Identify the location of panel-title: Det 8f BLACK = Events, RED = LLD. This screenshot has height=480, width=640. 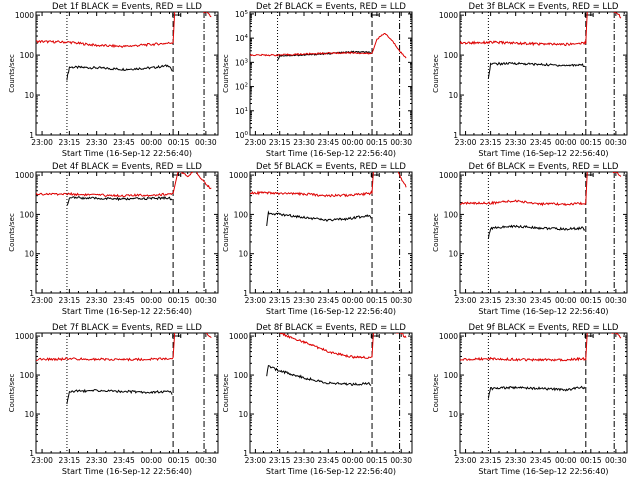
(331, 328).